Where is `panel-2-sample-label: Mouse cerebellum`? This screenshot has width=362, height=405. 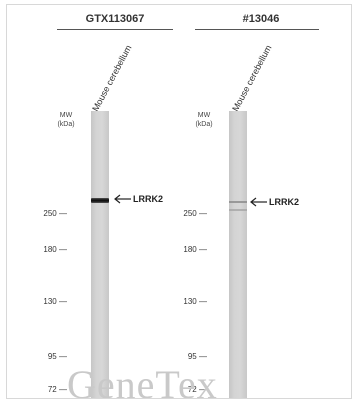 panel-2-sample-label: Mouse cerebellum is located at coordinates (252, 78).